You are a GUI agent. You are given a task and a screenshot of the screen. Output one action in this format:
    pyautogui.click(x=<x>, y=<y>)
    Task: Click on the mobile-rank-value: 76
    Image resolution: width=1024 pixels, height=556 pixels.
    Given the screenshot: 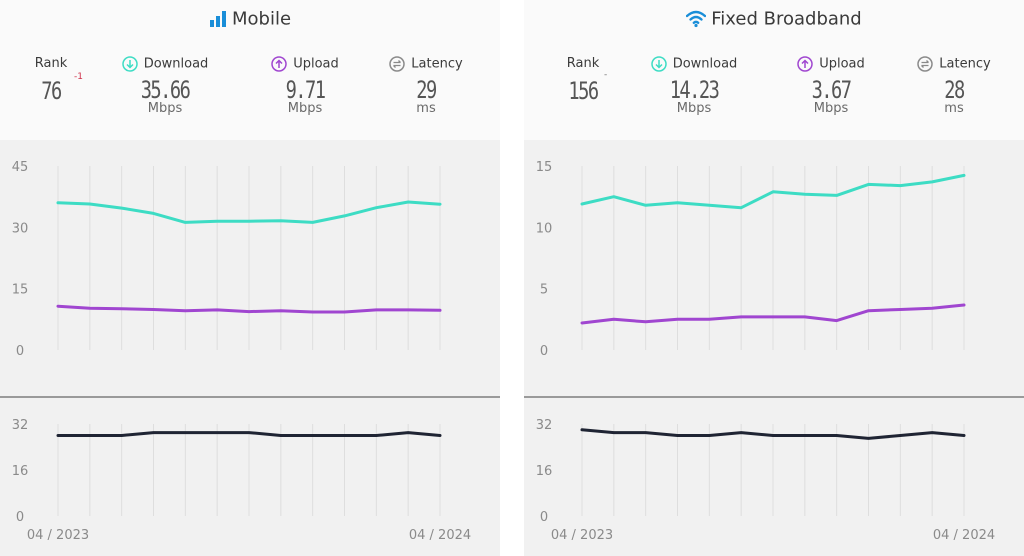 What is the action you would take?
    pyautogui.click(x=51, y=91)
    